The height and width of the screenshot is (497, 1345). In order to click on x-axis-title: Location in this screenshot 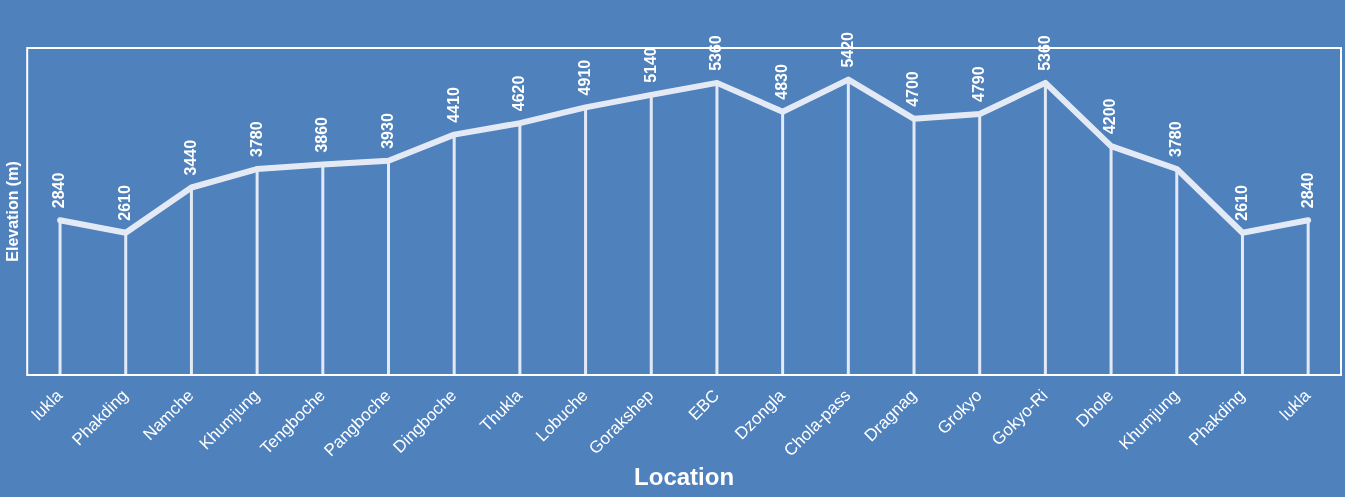, I will do `click(684, 477)`.